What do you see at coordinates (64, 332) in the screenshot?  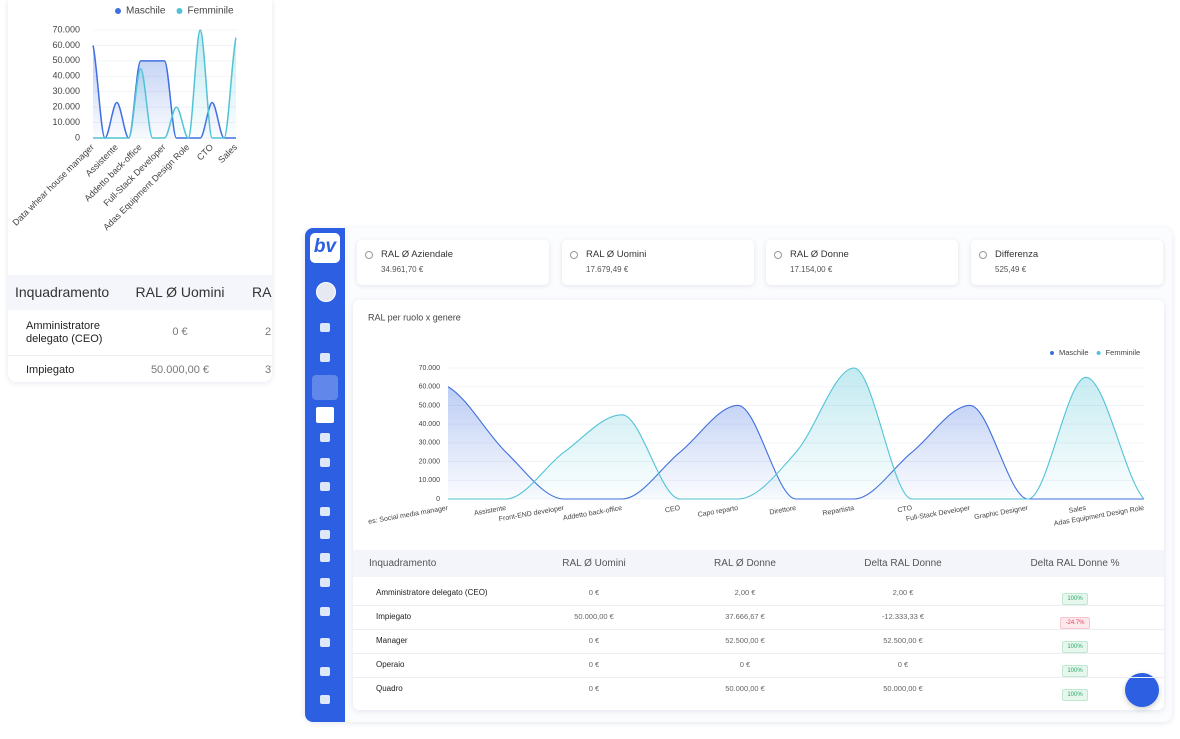 I see `mini-table-cell: Amministratore delegato (CEO)` at bounding box center [64, 332].